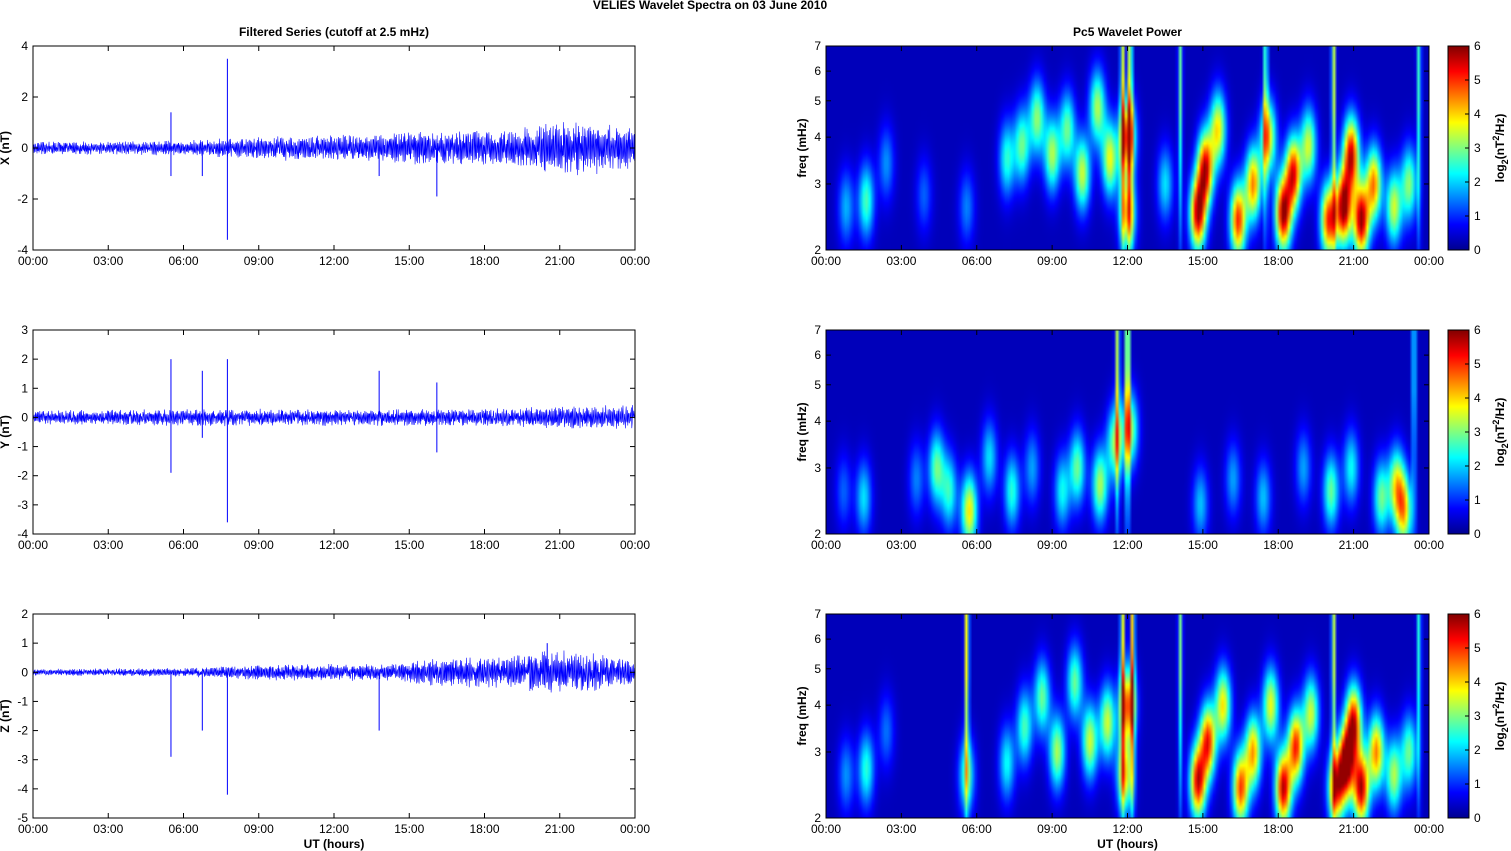  Describe the element at coordinates (1477, 398) in the screenshot. I see `colorbar-tick-label: 4` at that location.